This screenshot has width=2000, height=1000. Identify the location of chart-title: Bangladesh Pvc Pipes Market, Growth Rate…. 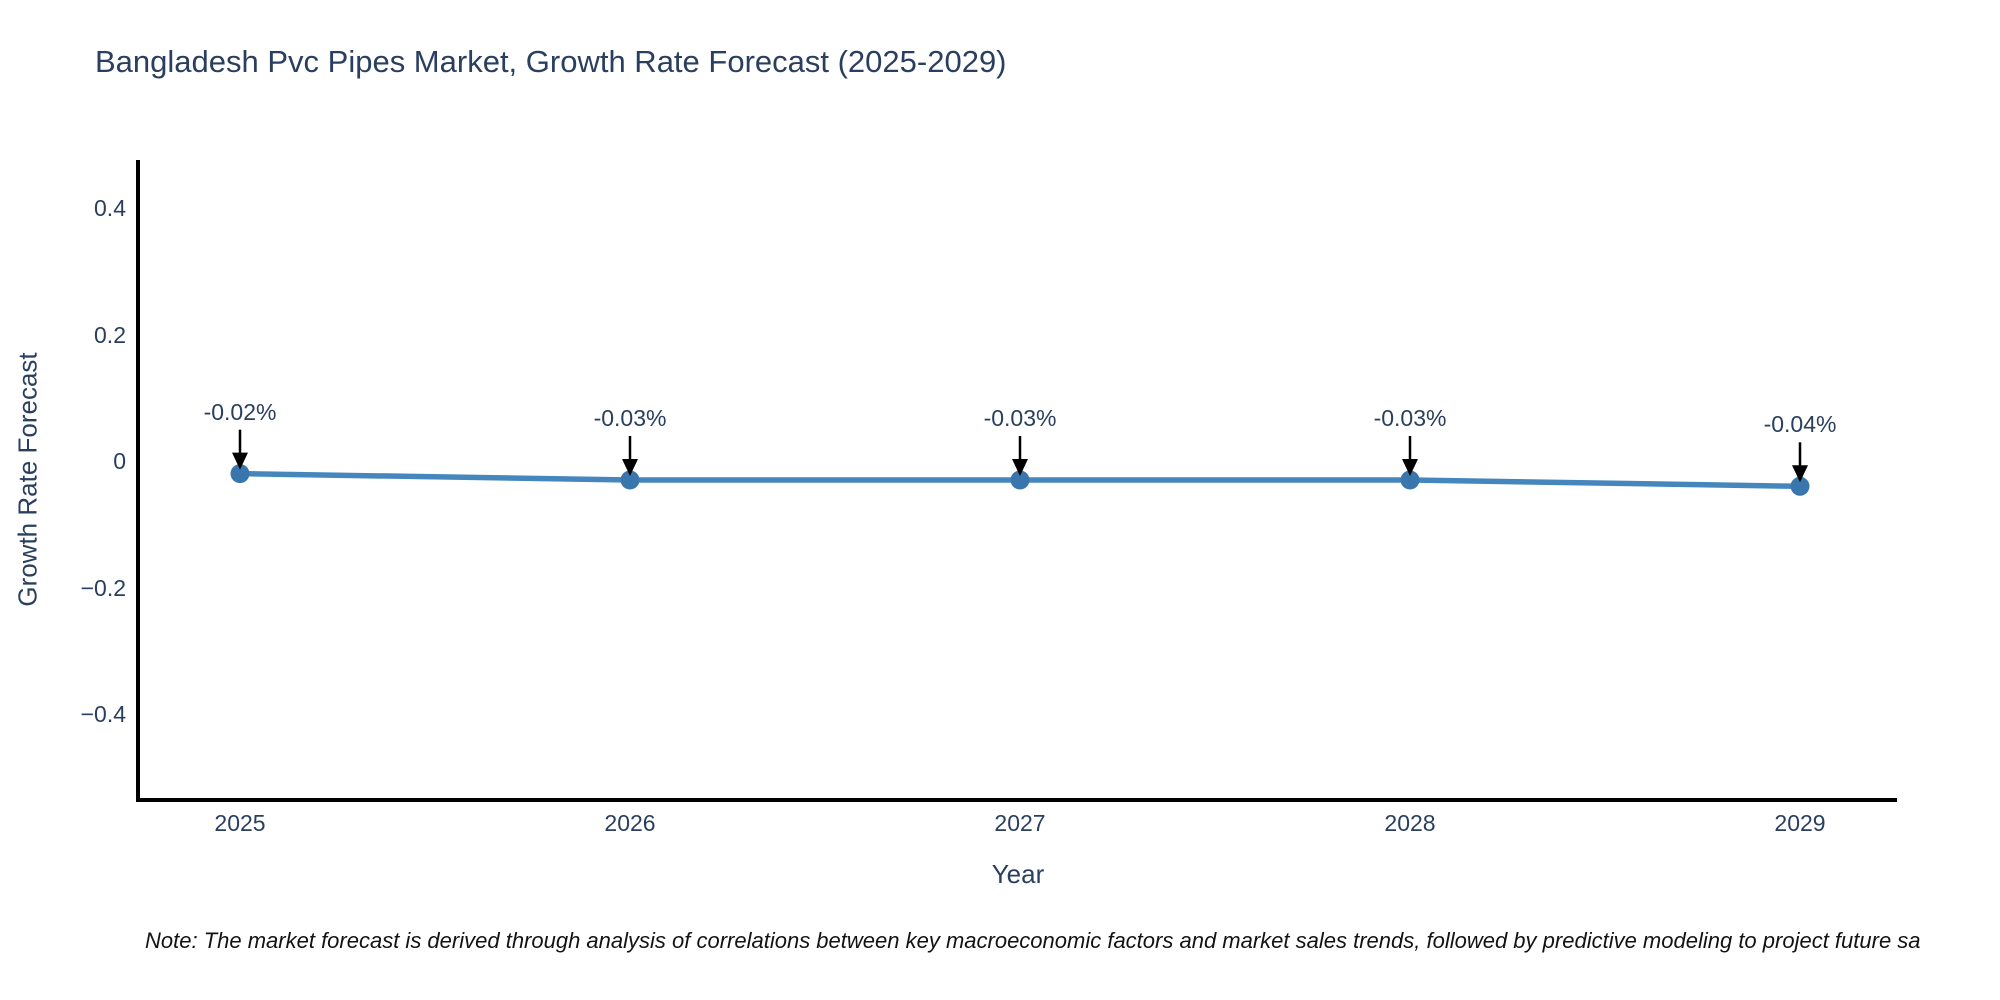
(551, 61).